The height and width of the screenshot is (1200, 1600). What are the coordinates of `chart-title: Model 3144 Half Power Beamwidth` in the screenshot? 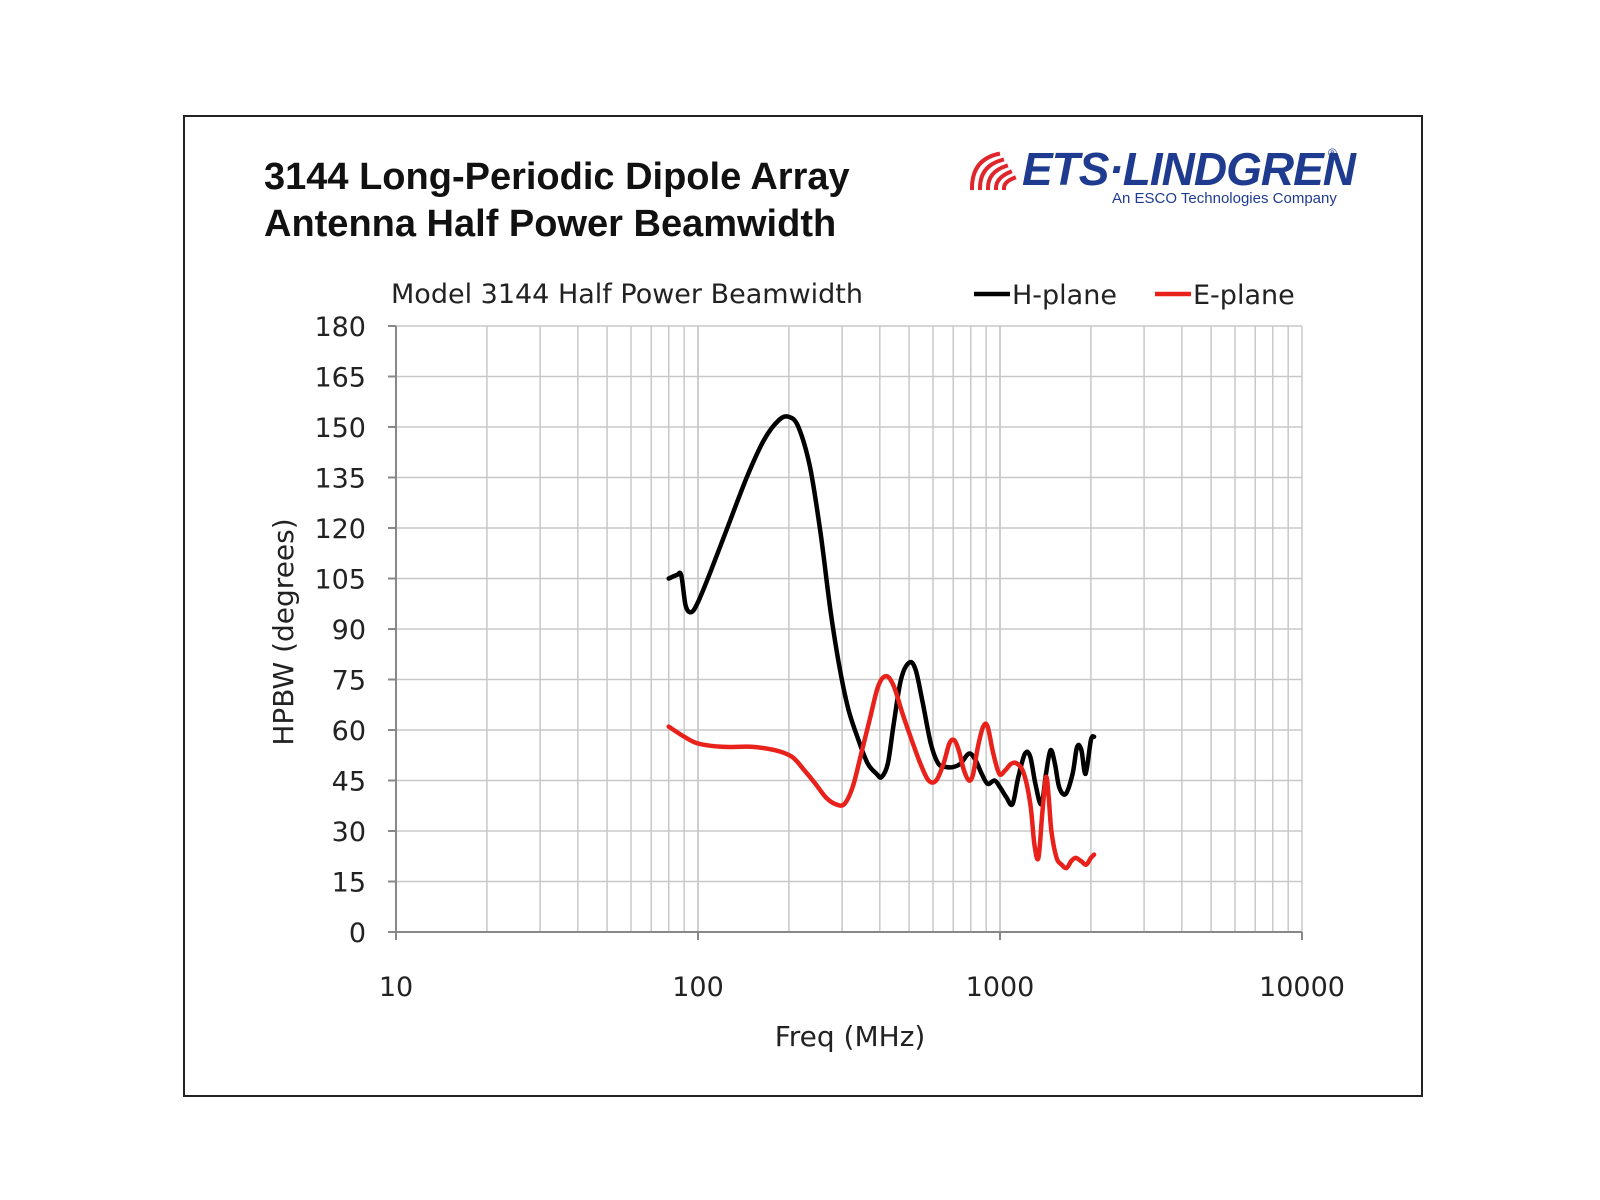 It's located at (627, 294).